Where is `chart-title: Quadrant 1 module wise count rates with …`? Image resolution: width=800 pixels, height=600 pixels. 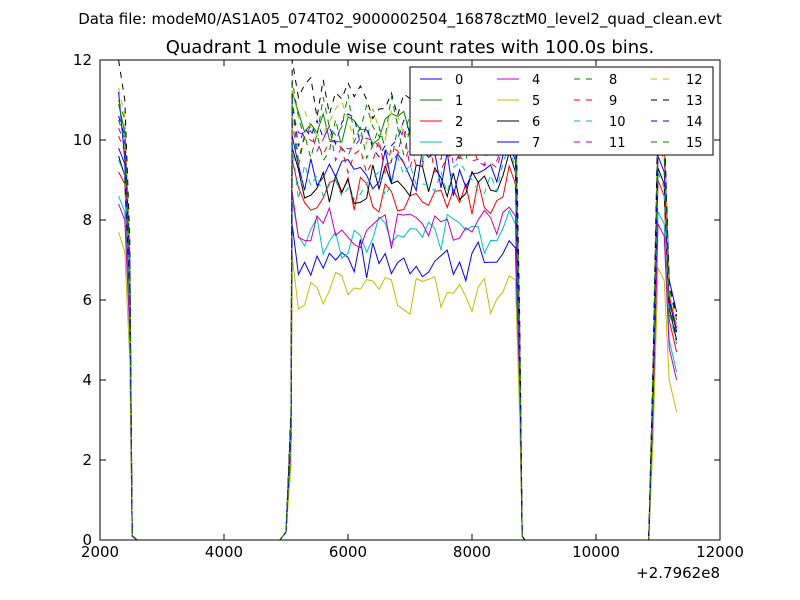
chart-title: Quadrant 1 module wise count rates with … is located at coordinates (410, 47).